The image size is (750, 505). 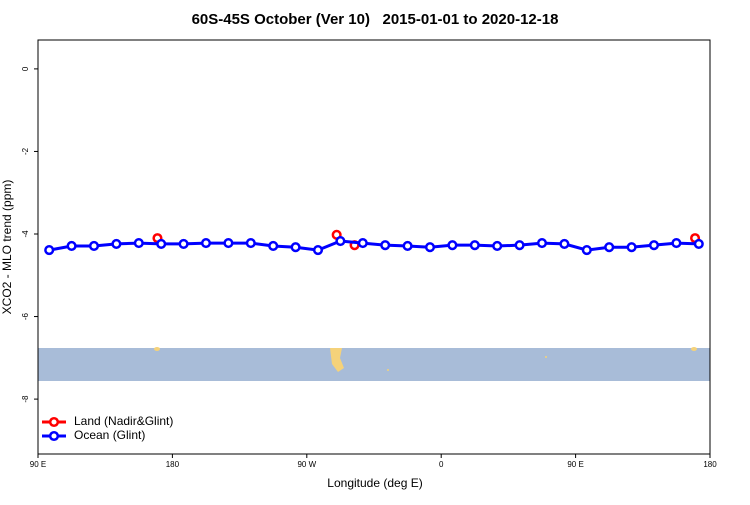 I want to click on y-tick-label: 0, so click(x=25, y=68).